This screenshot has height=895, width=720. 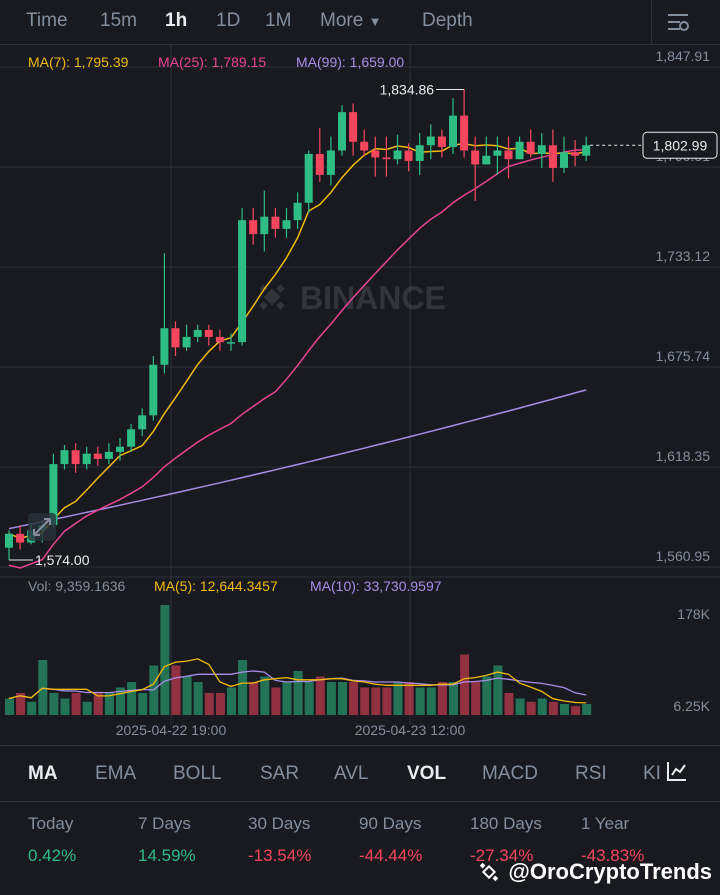 I want to click on performance-value: -43.83%, so click(x=613, y=855).